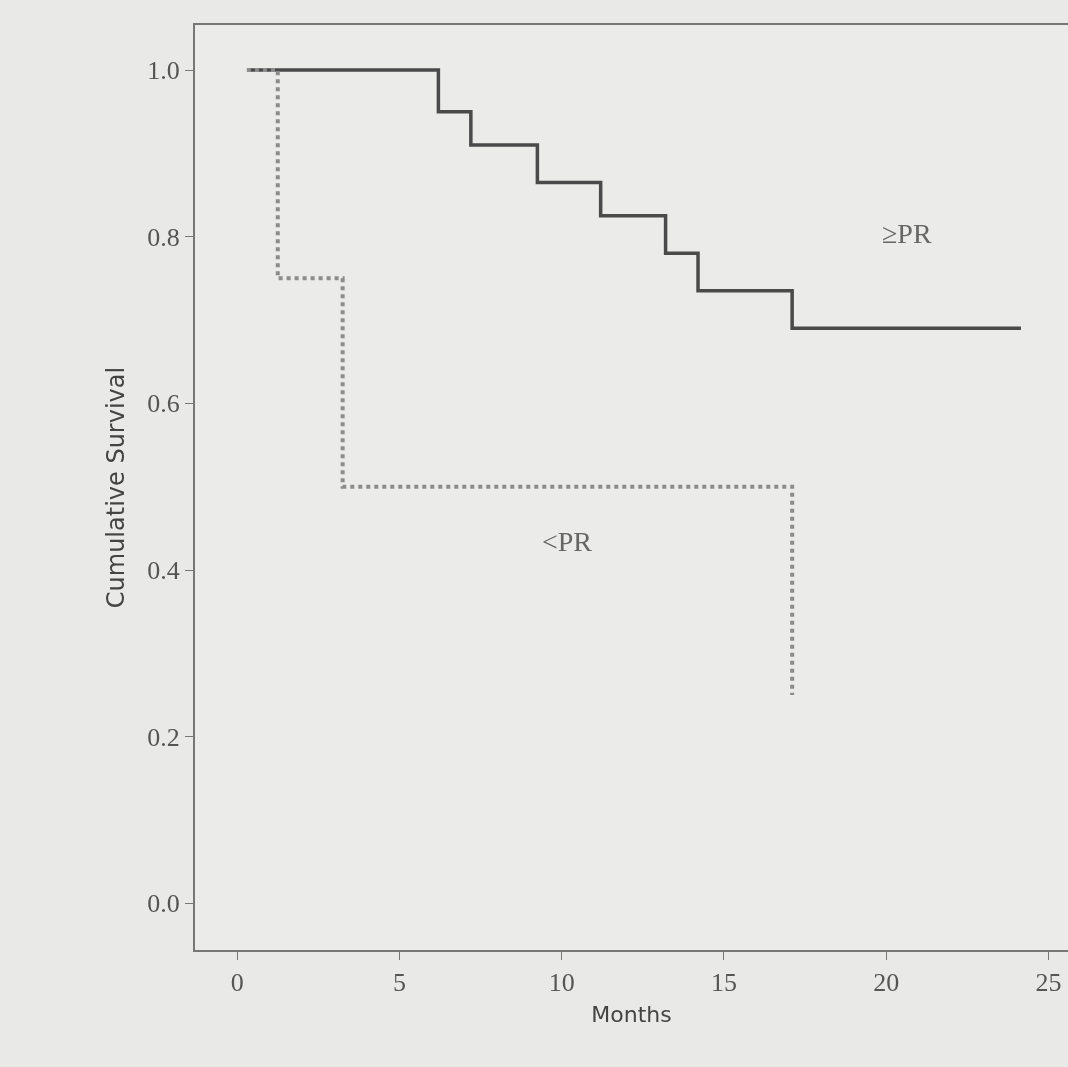 This screenshot has width=1068, height=1067. What do you see at coordinates (163, 737) in the screenshot?
I see `y-tick-label: 0.2` at bounding box center [163, 737].